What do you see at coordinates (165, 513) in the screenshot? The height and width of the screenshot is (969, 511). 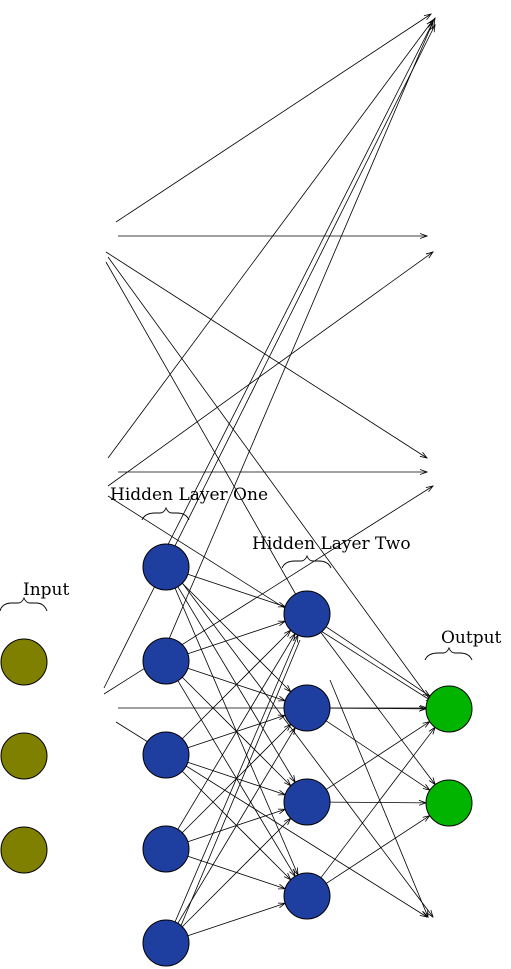 I see `hidden-one-brace` at bounding box center [165, 513].